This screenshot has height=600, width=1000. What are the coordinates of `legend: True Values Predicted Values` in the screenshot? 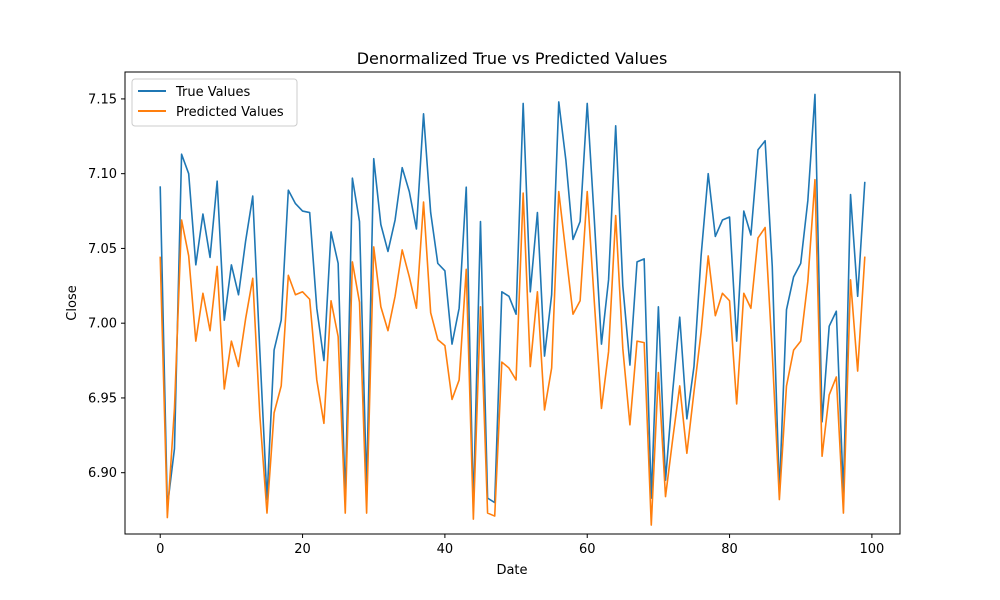 It's located at (214, 102).